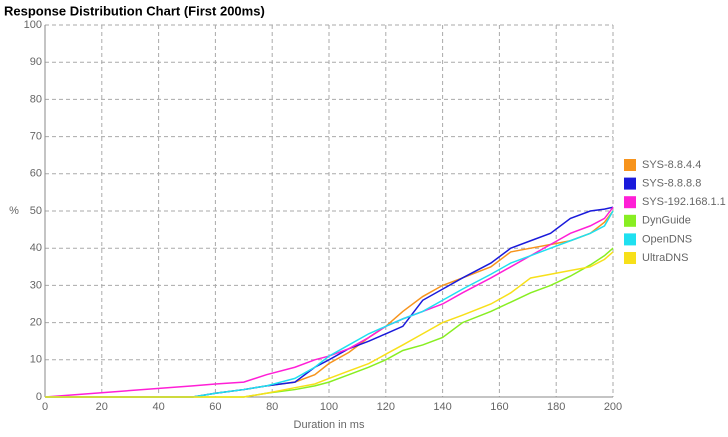 The width and height of the screenshot is (728, 437). I want to click on x-tick-label: 200, so click(613, 407).